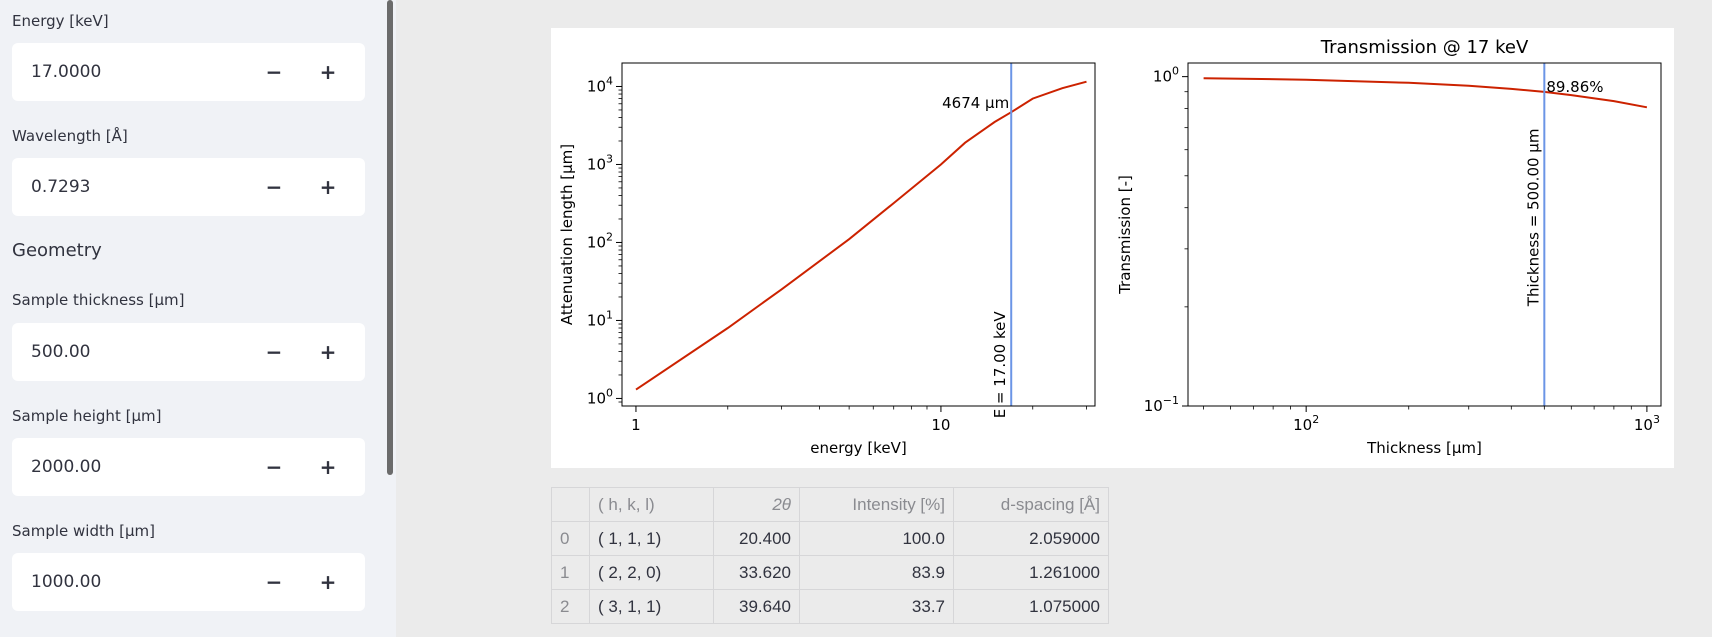 The height and width of the screenshot is (637, 1712). Describe the element at coordinates (87, 416) in the screenshot. I see `height-label: Sample height [µm]` at that location.